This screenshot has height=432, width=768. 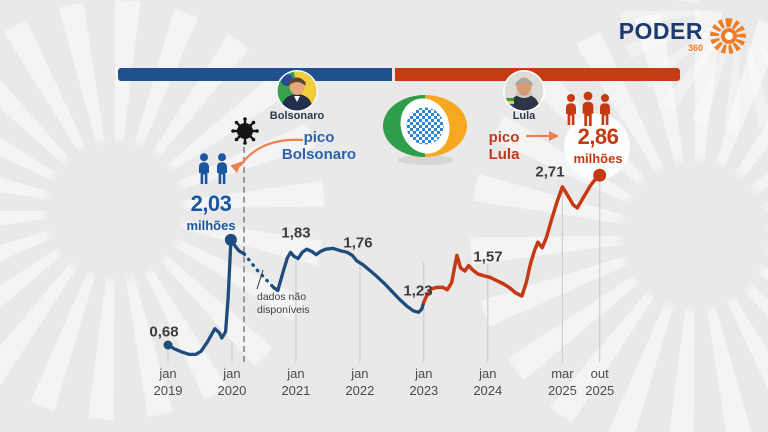 I want to click on pico-bolsonaro-annotation: pico Bolsonaro, so click(x=319, y=146).